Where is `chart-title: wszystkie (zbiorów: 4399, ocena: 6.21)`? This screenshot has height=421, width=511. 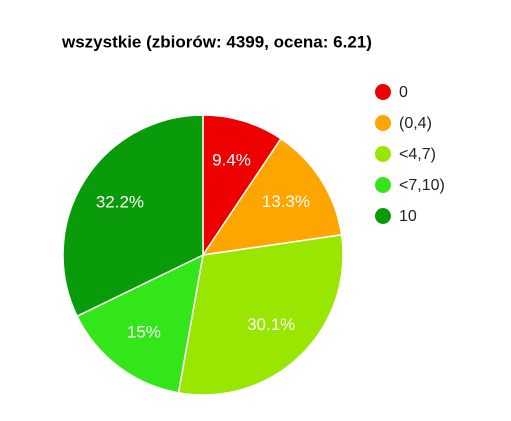 chart-title: wszystkie (zbiorów: 4399, ocena: 6.21) is located at coordinates (216, 41).